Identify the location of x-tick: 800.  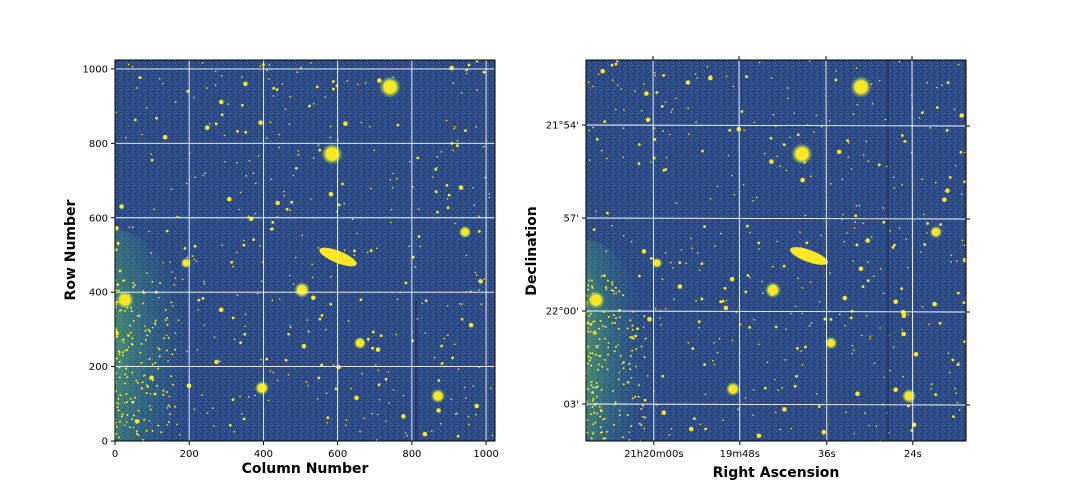
(411, 450).